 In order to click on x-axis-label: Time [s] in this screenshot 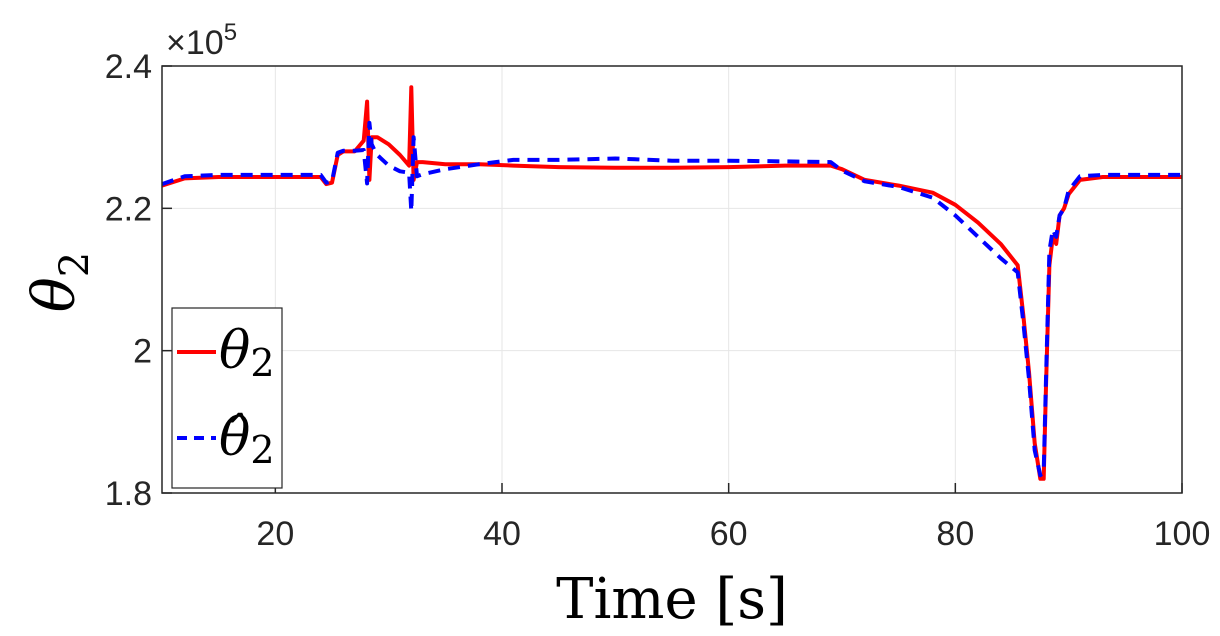, I will do `click(672, 599)`.